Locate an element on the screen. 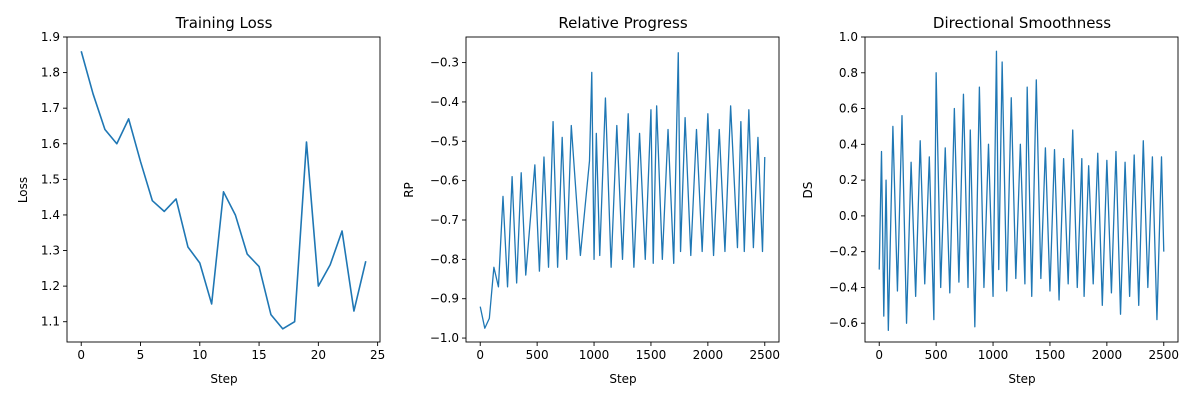  y-tick-label: 1.0 is located at coordinates (848, 37).